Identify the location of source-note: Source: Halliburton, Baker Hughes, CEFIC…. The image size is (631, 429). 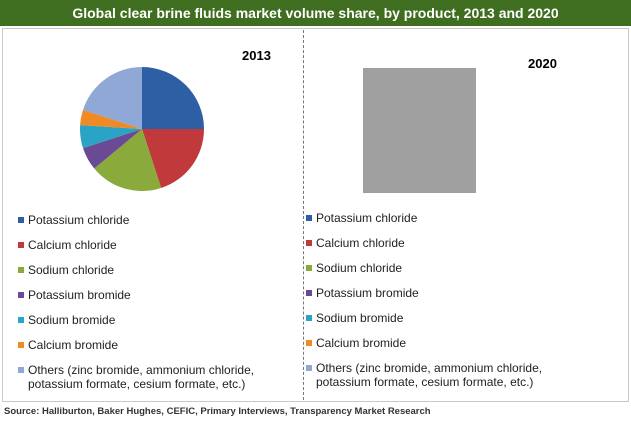
(217, 411).